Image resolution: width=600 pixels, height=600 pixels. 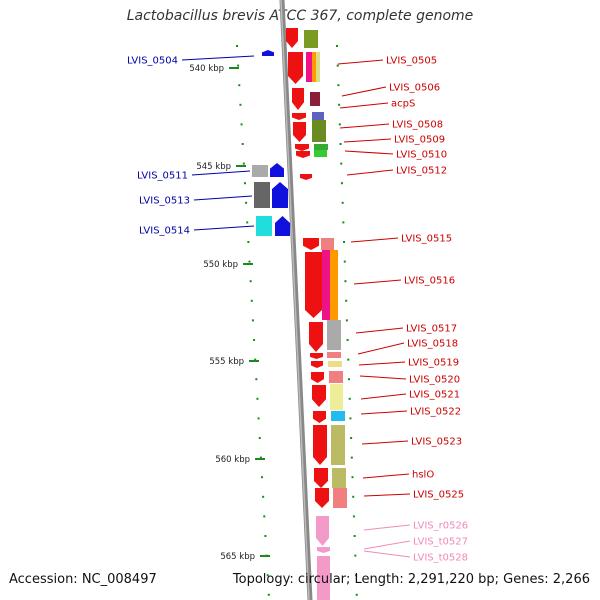 I want to click on gene-label: LVIS_0513, so click(x=164, y=201).